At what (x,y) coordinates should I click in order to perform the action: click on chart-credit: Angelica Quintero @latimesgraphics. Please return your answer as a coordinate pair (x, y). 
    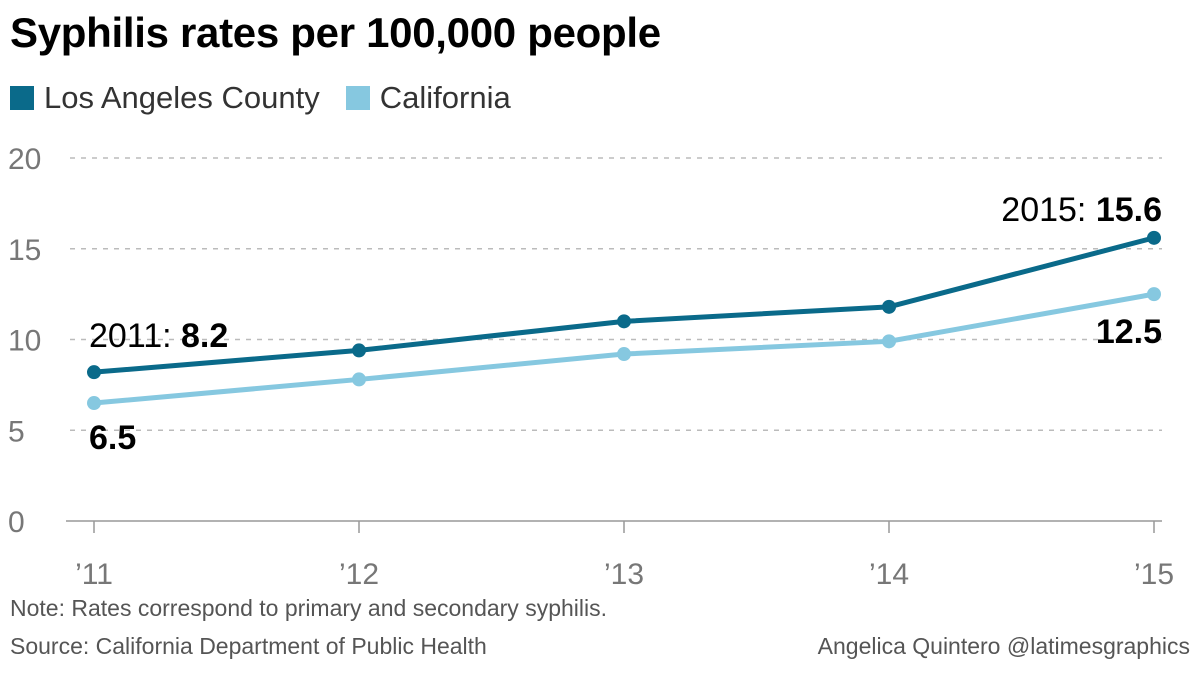
    Looking at the image, I should click on (1003, 646).